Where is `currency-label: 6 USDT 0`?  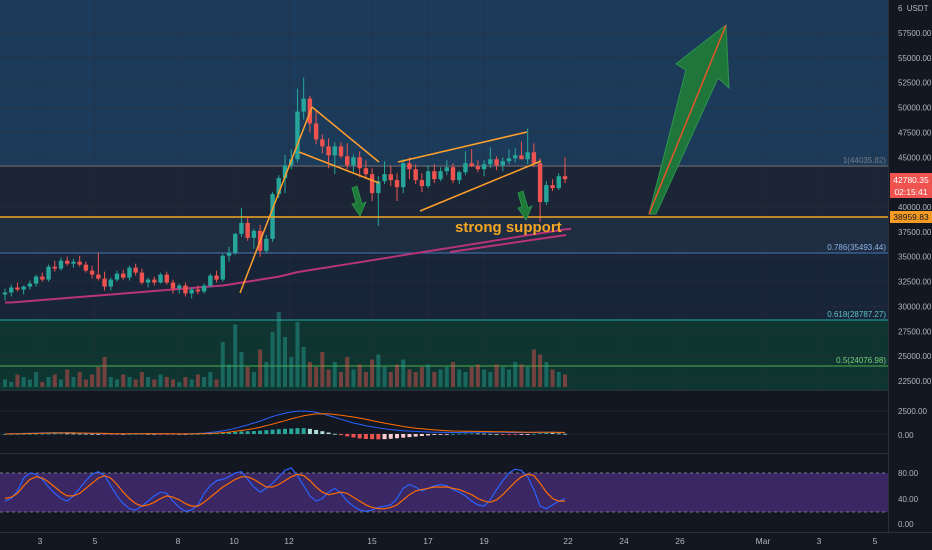
currency-label: 6 USDT 0 is located at coordinates (915, 8).